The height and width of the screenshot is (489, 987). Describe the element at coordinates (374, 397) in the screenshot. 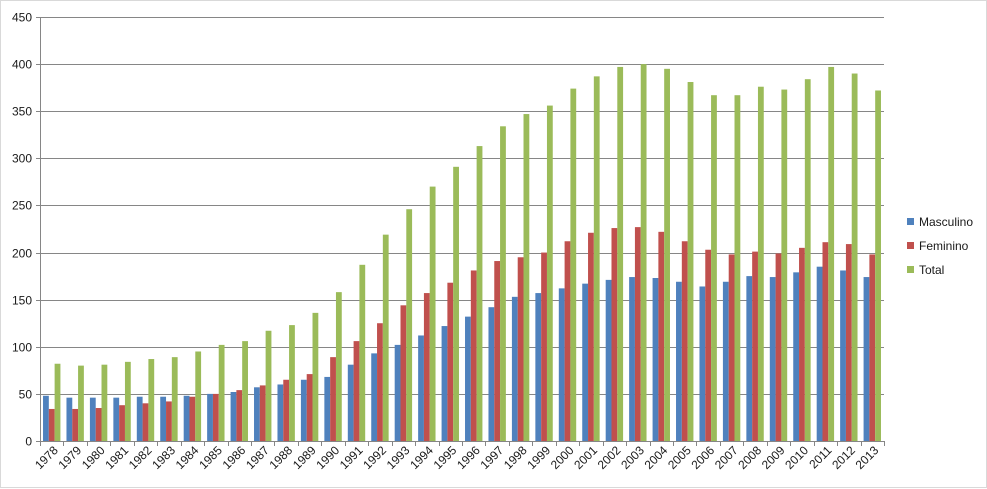

I see `bar-masculino-1992` at that location.